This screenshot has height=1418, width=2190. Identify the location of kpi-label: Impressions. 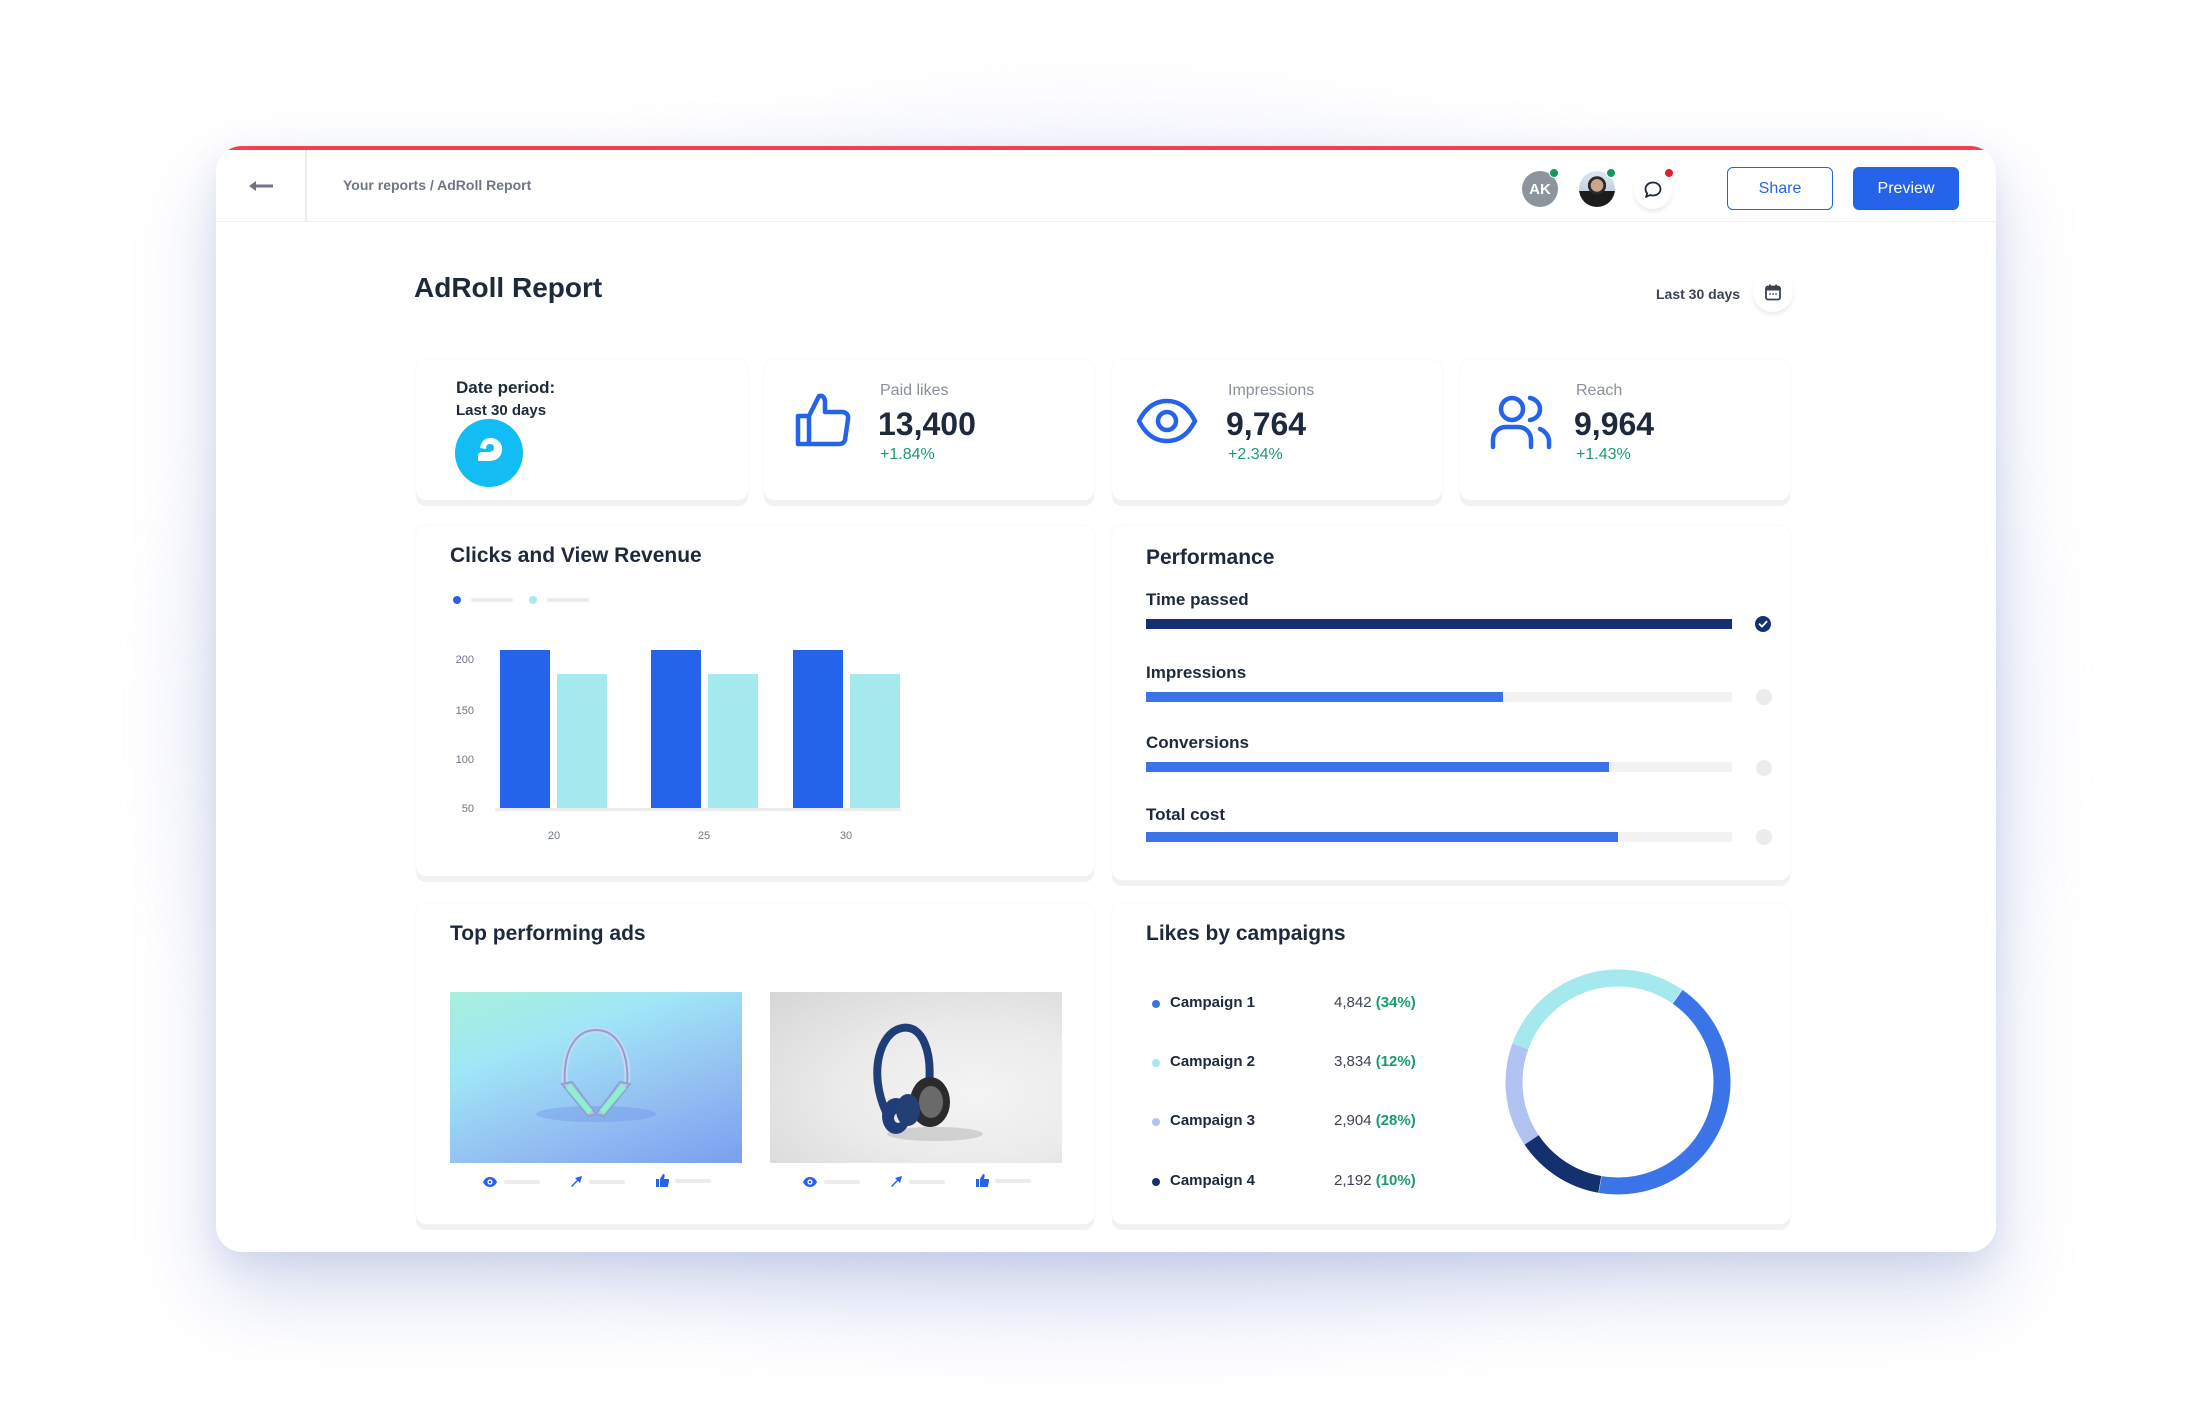
(1271, 390).